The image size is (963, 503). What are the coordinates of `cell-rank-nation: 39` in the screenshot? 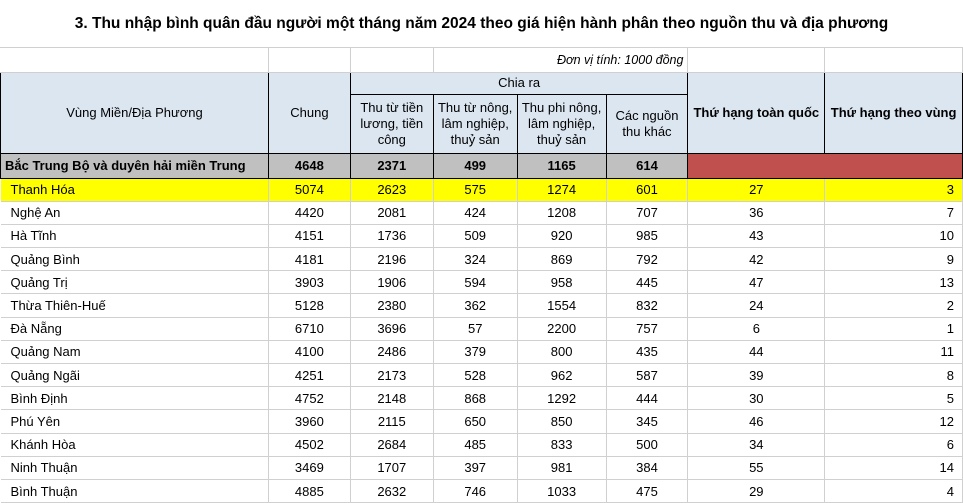 It's located at (756, 375).